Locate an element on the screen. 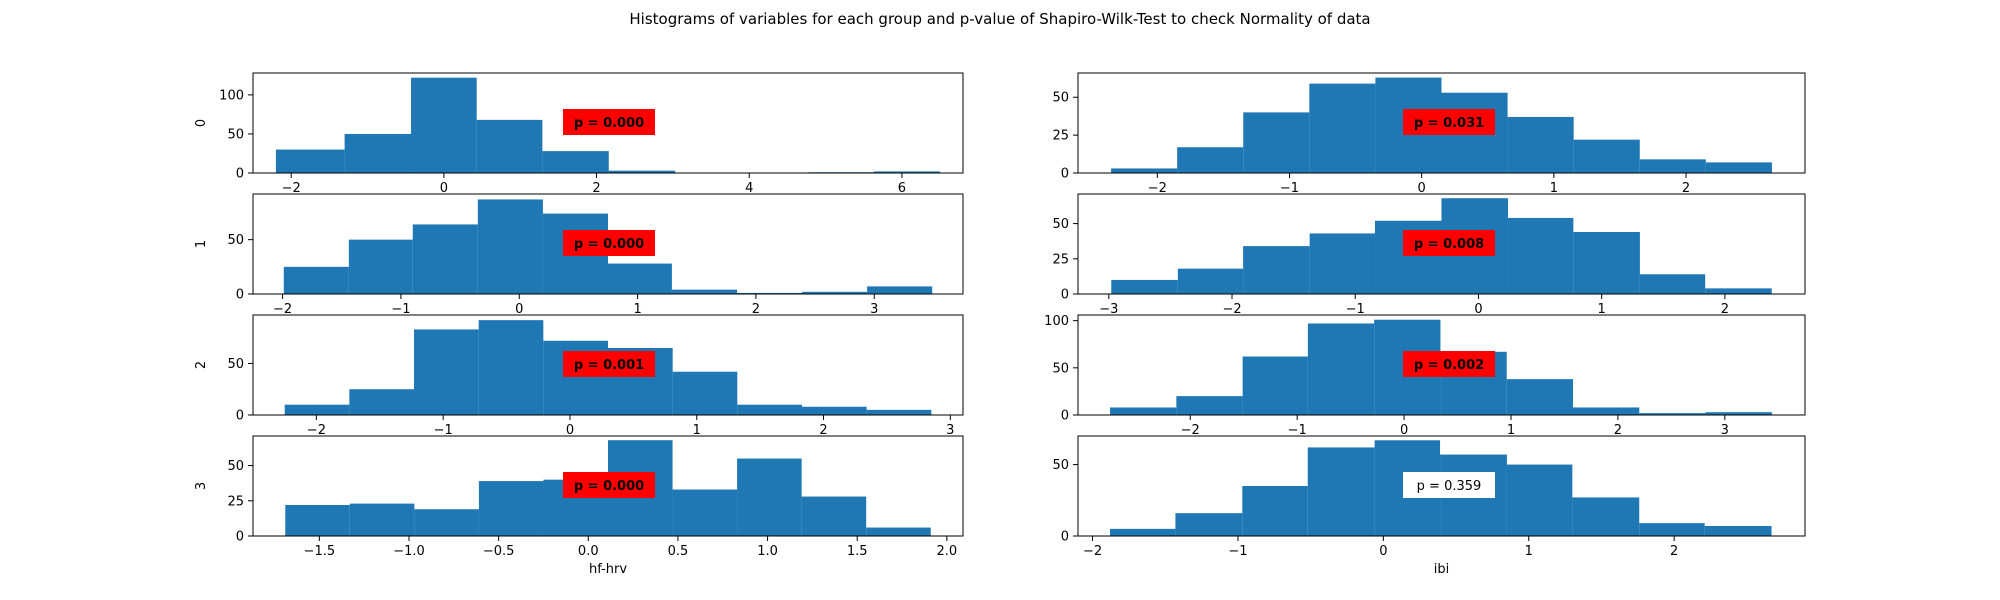 This screenshot has width=2000, height=600. y-axis-label: 2 is located at coordinates (201, 365).